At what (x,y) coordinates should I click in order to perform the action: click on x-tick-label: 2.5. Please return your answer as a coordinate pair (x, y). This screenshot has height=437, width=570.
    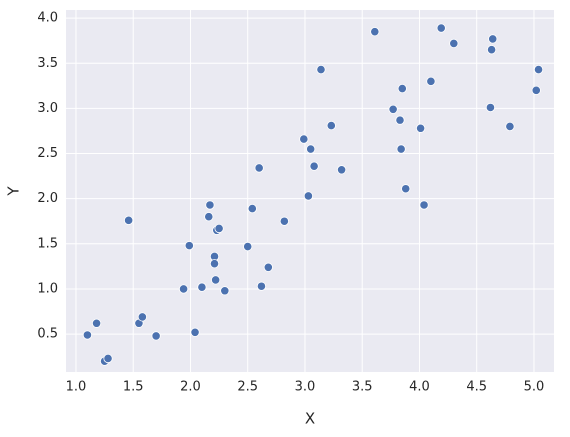
    Looking at the image, I should click on (247, 387).